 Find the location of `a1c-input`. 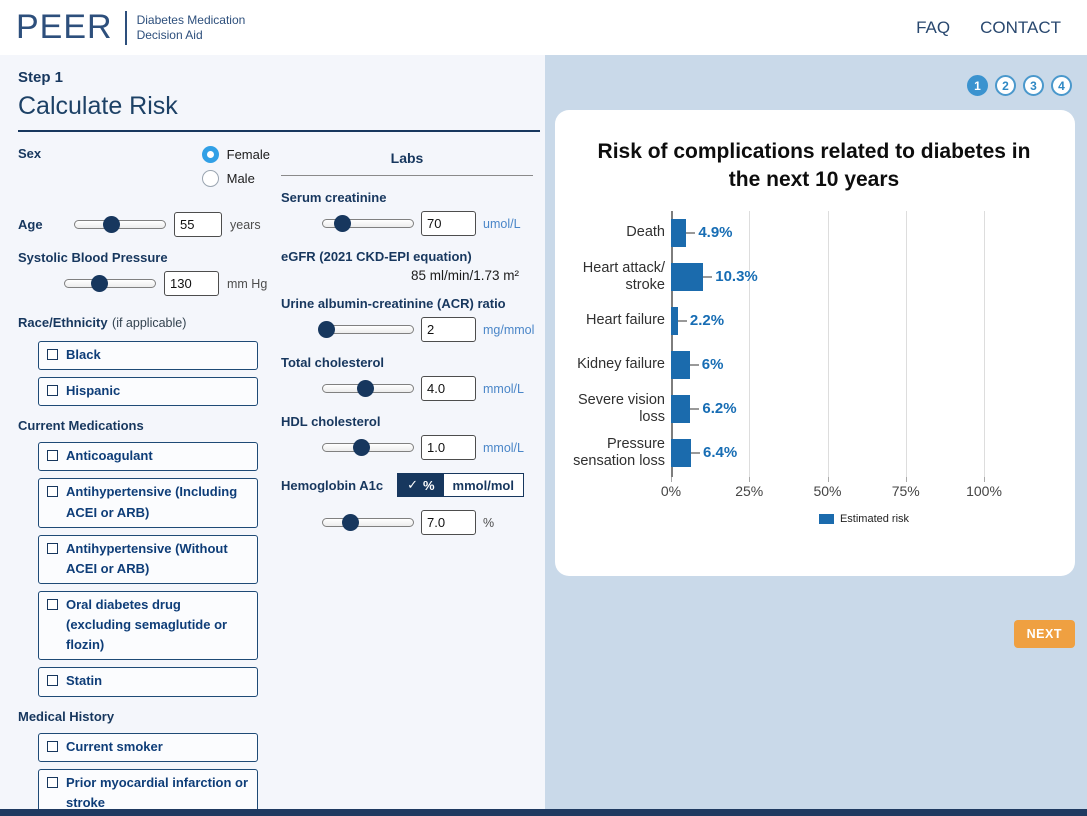

a1c-input is located at coordinates (448, 522).